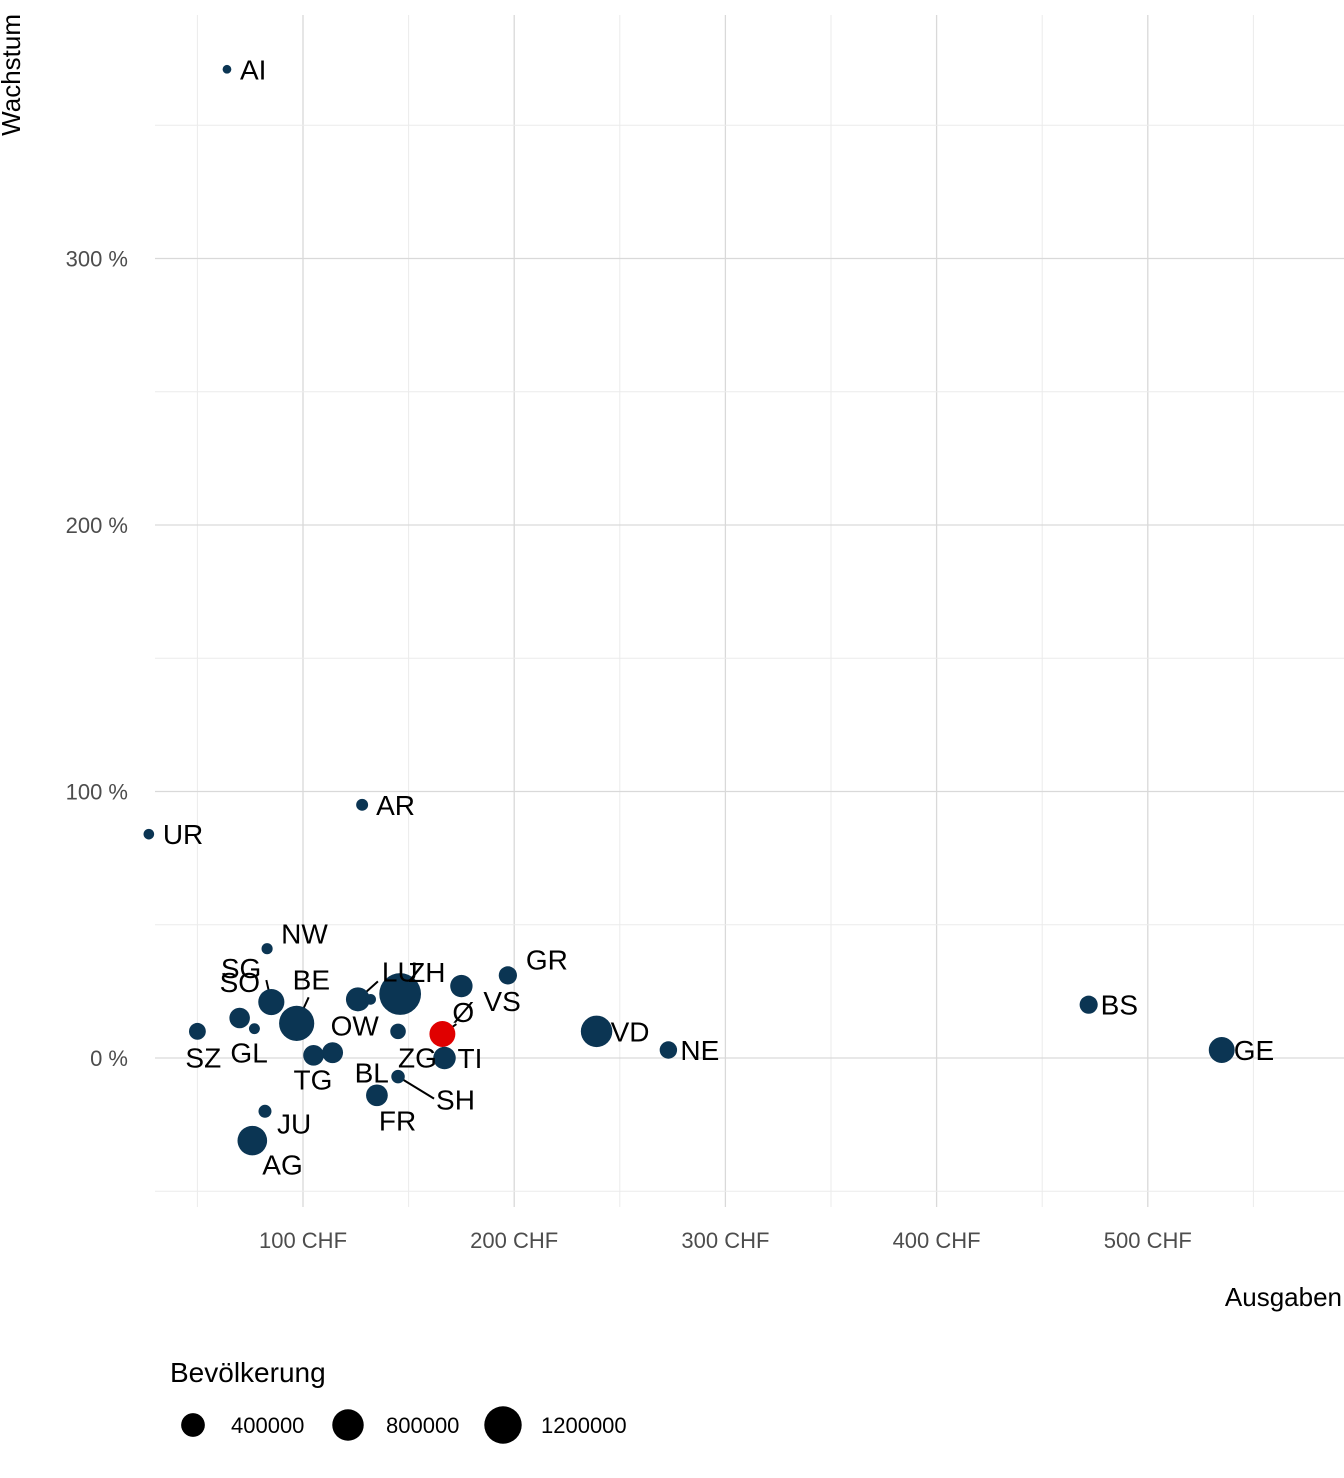 This screenshot has height=1478, width=1344. I want to click on data-label: GR, so click(547, 959).